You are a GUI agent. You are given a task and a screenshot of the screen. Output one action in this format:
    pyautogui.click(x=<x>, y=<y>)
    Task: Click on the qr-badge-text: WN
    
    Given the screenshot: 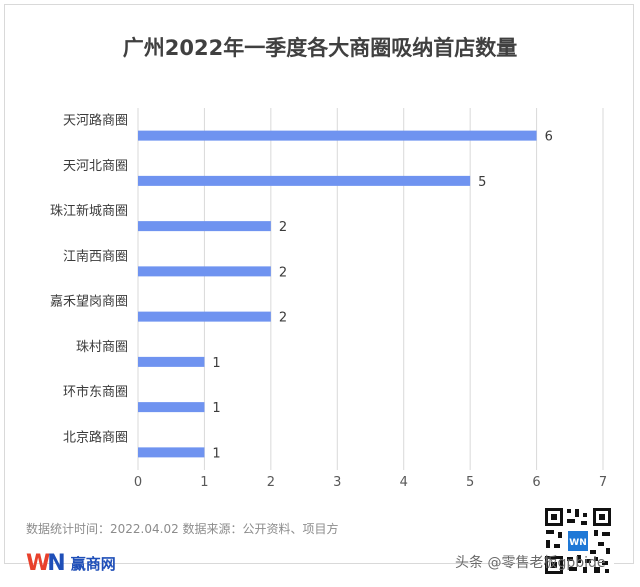 What is the action you would take?
    pyautogui.click(x=577, y=543)
    